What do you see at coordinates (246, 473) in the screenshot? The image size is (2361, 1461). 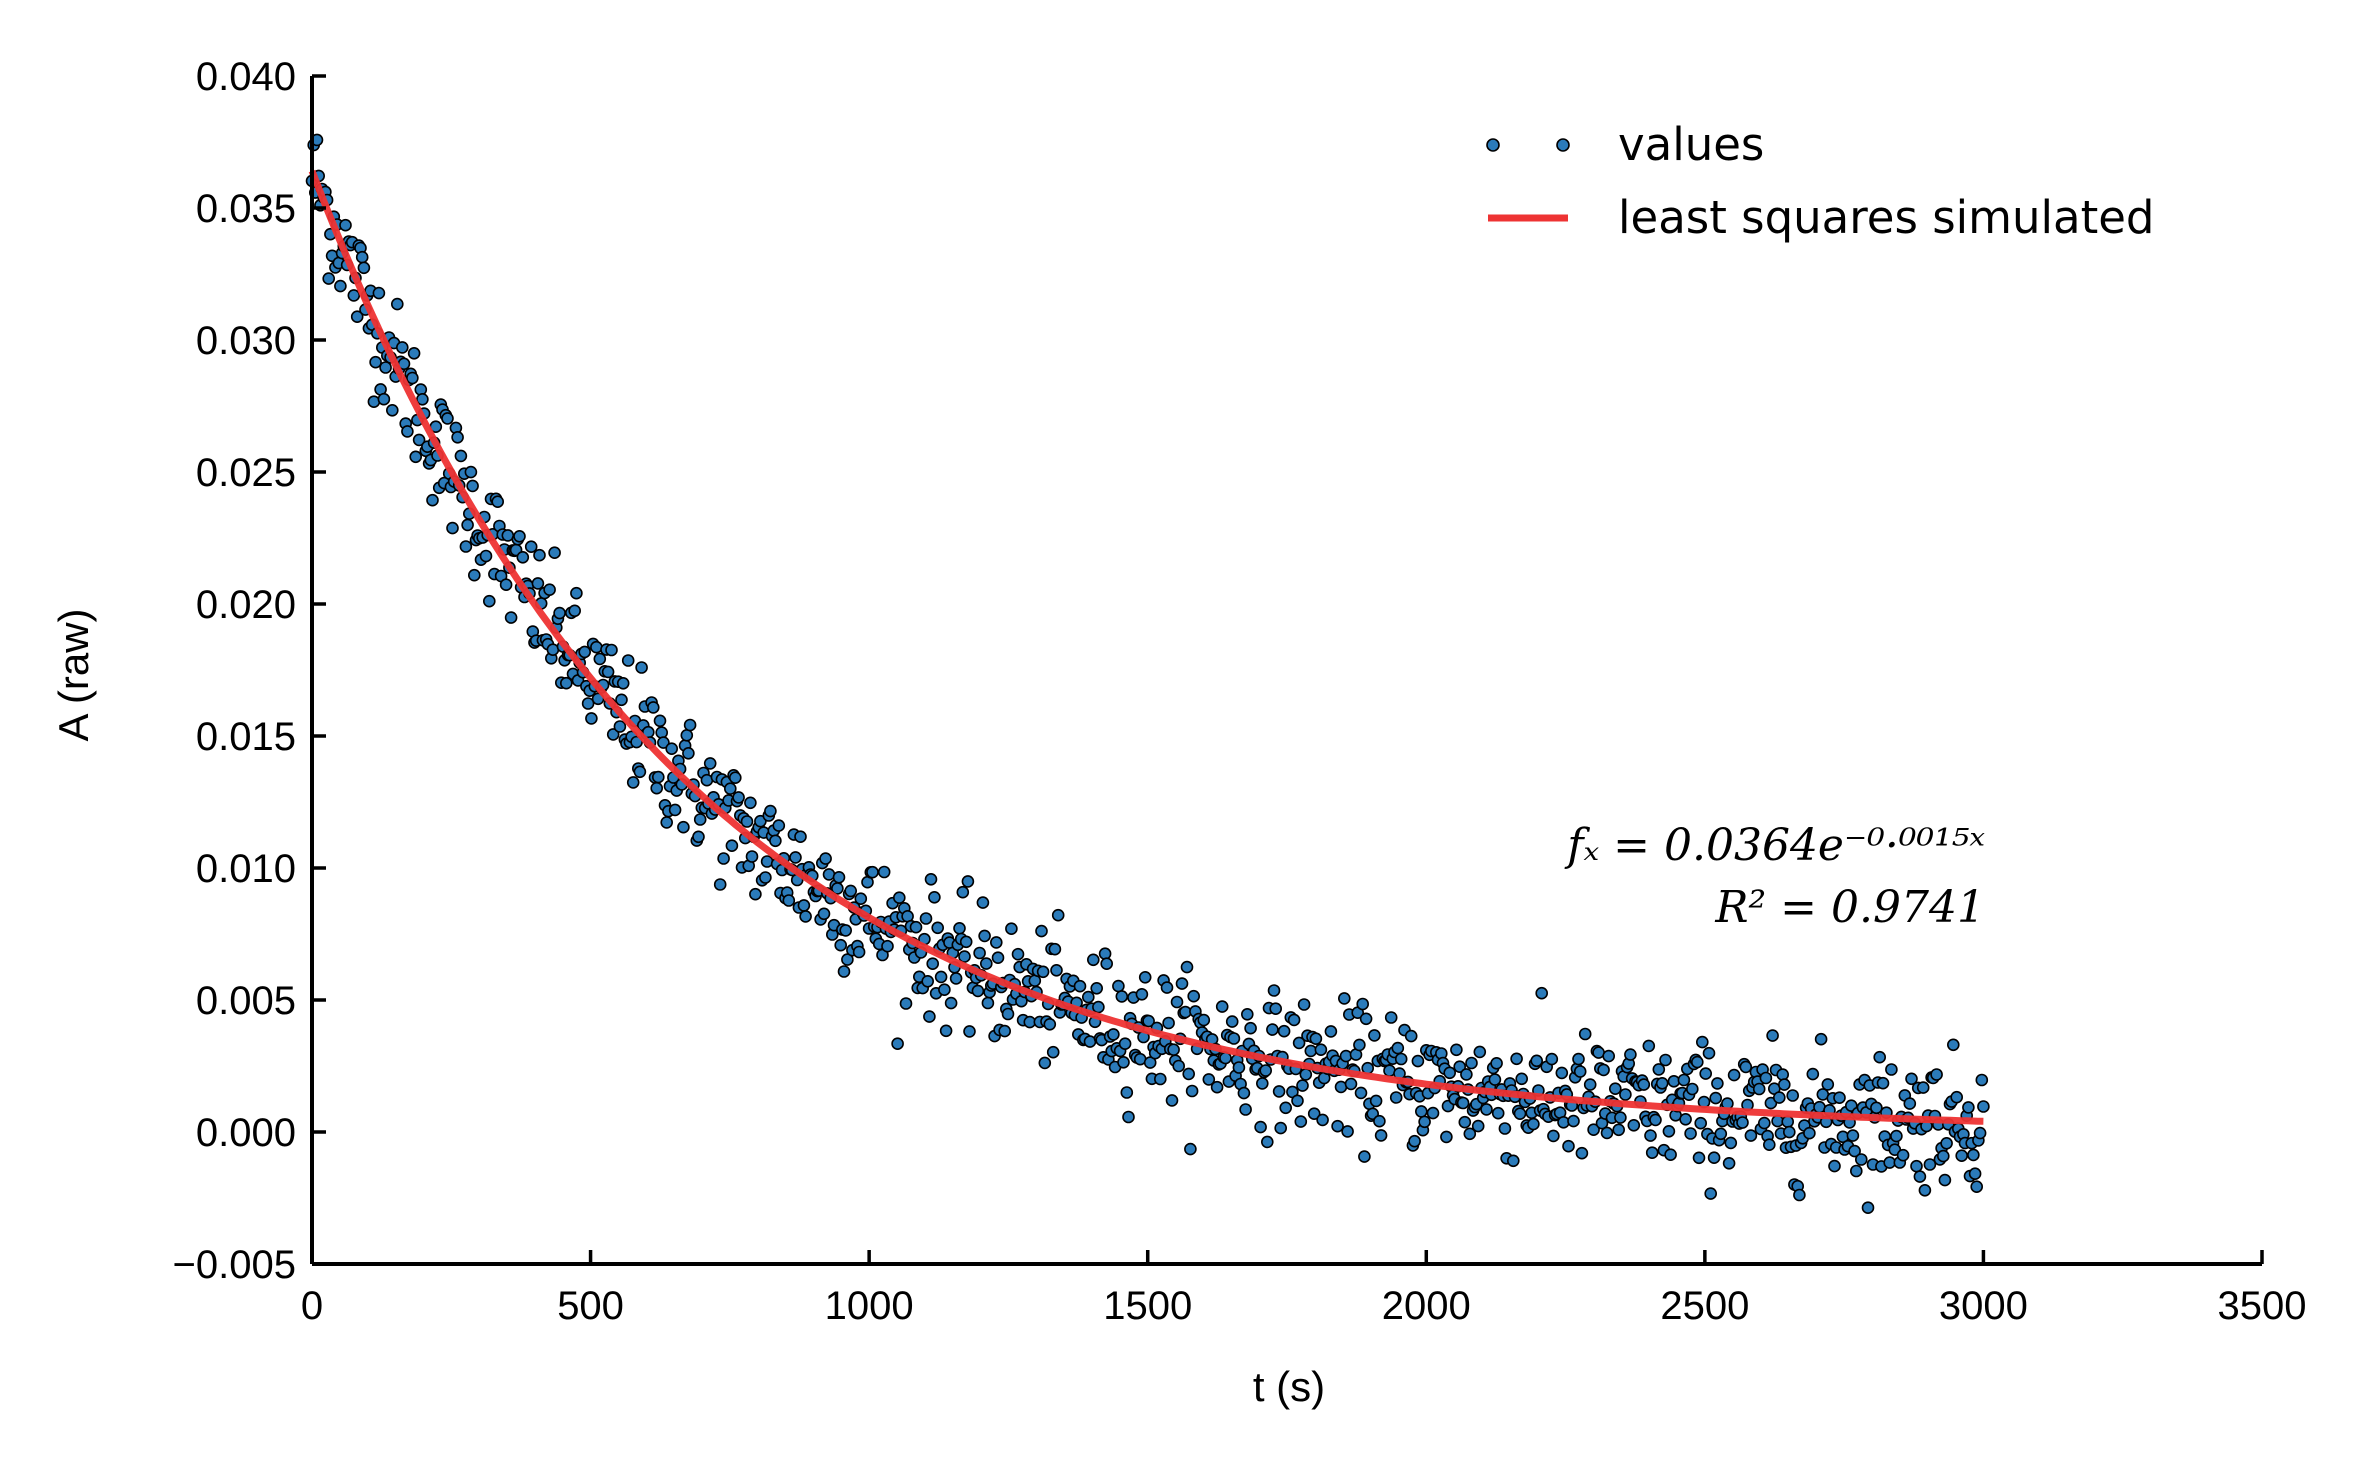 I see `y-tick-label: 0.025` at bounding box center [246, 473].